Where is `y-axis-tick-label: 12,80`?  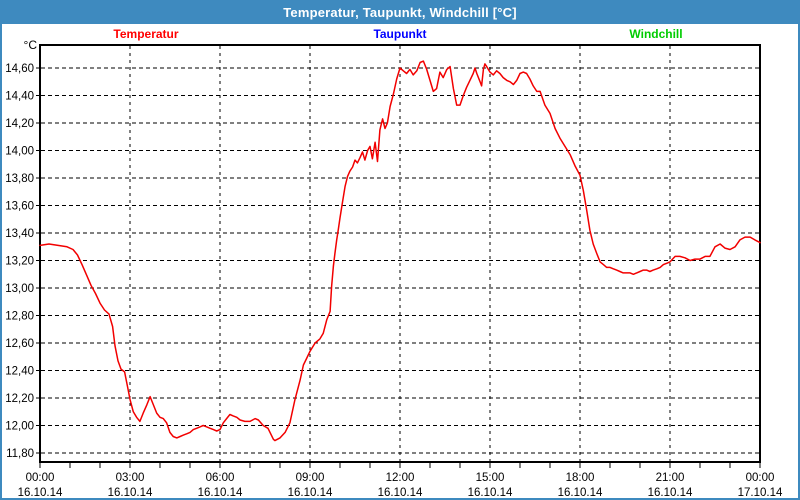
y-axis-tick-label: 12,80 is located at coordinates (19, 317).